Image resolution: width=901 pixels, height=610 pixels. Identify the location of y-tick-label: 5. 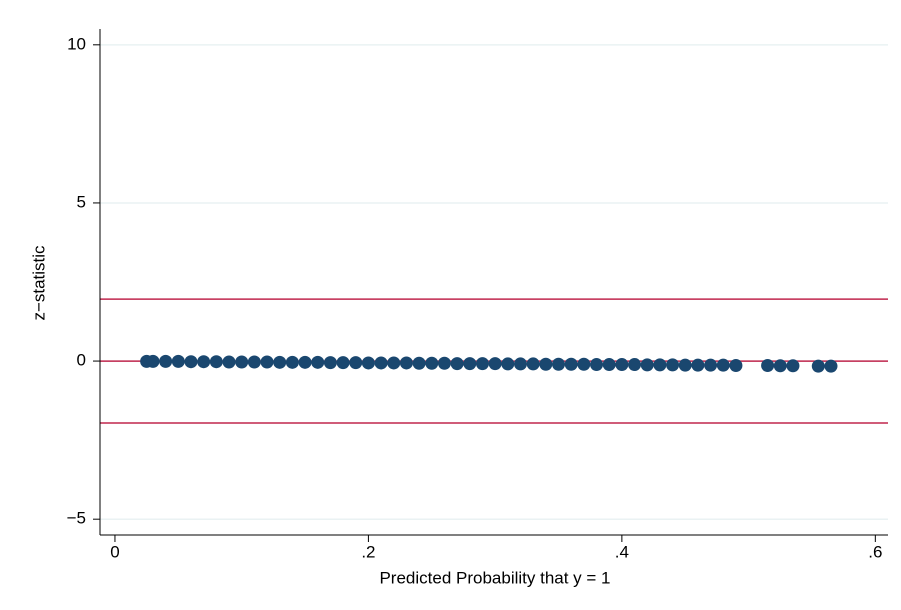
(81, 201).